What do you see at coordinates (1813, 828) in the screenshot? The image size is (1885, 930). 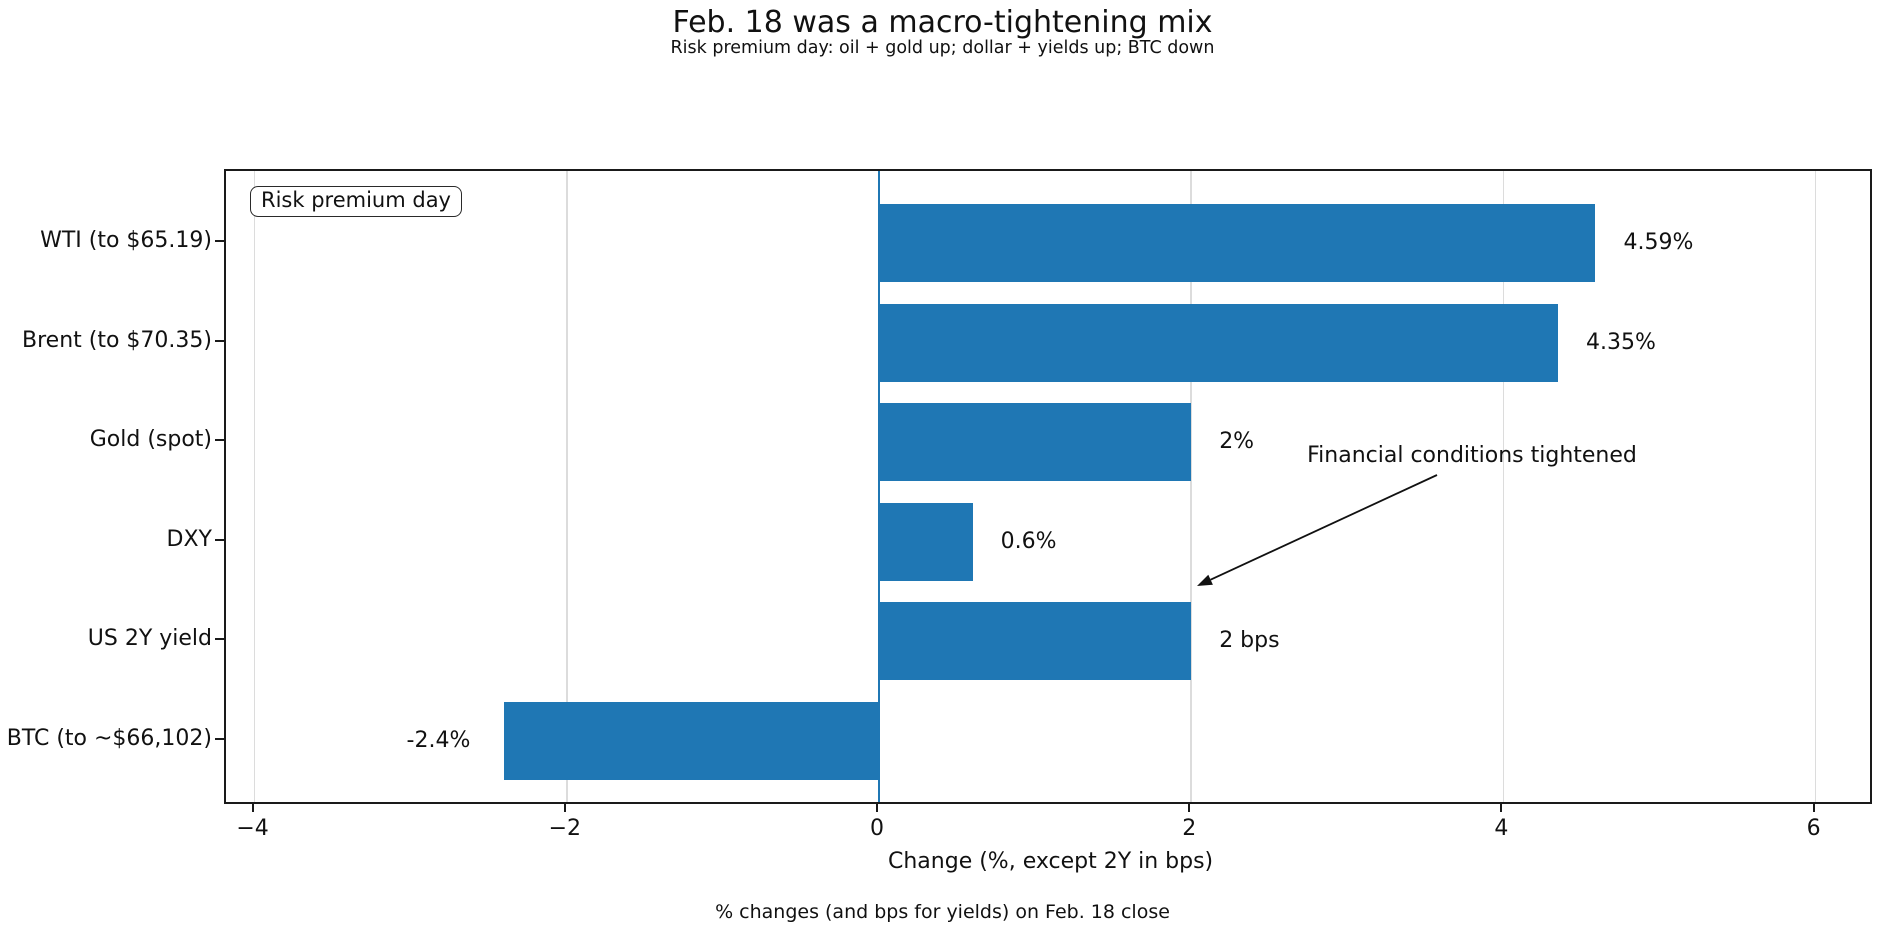 I see `x-tick-label: 6` at bounding box center [1813, 828].